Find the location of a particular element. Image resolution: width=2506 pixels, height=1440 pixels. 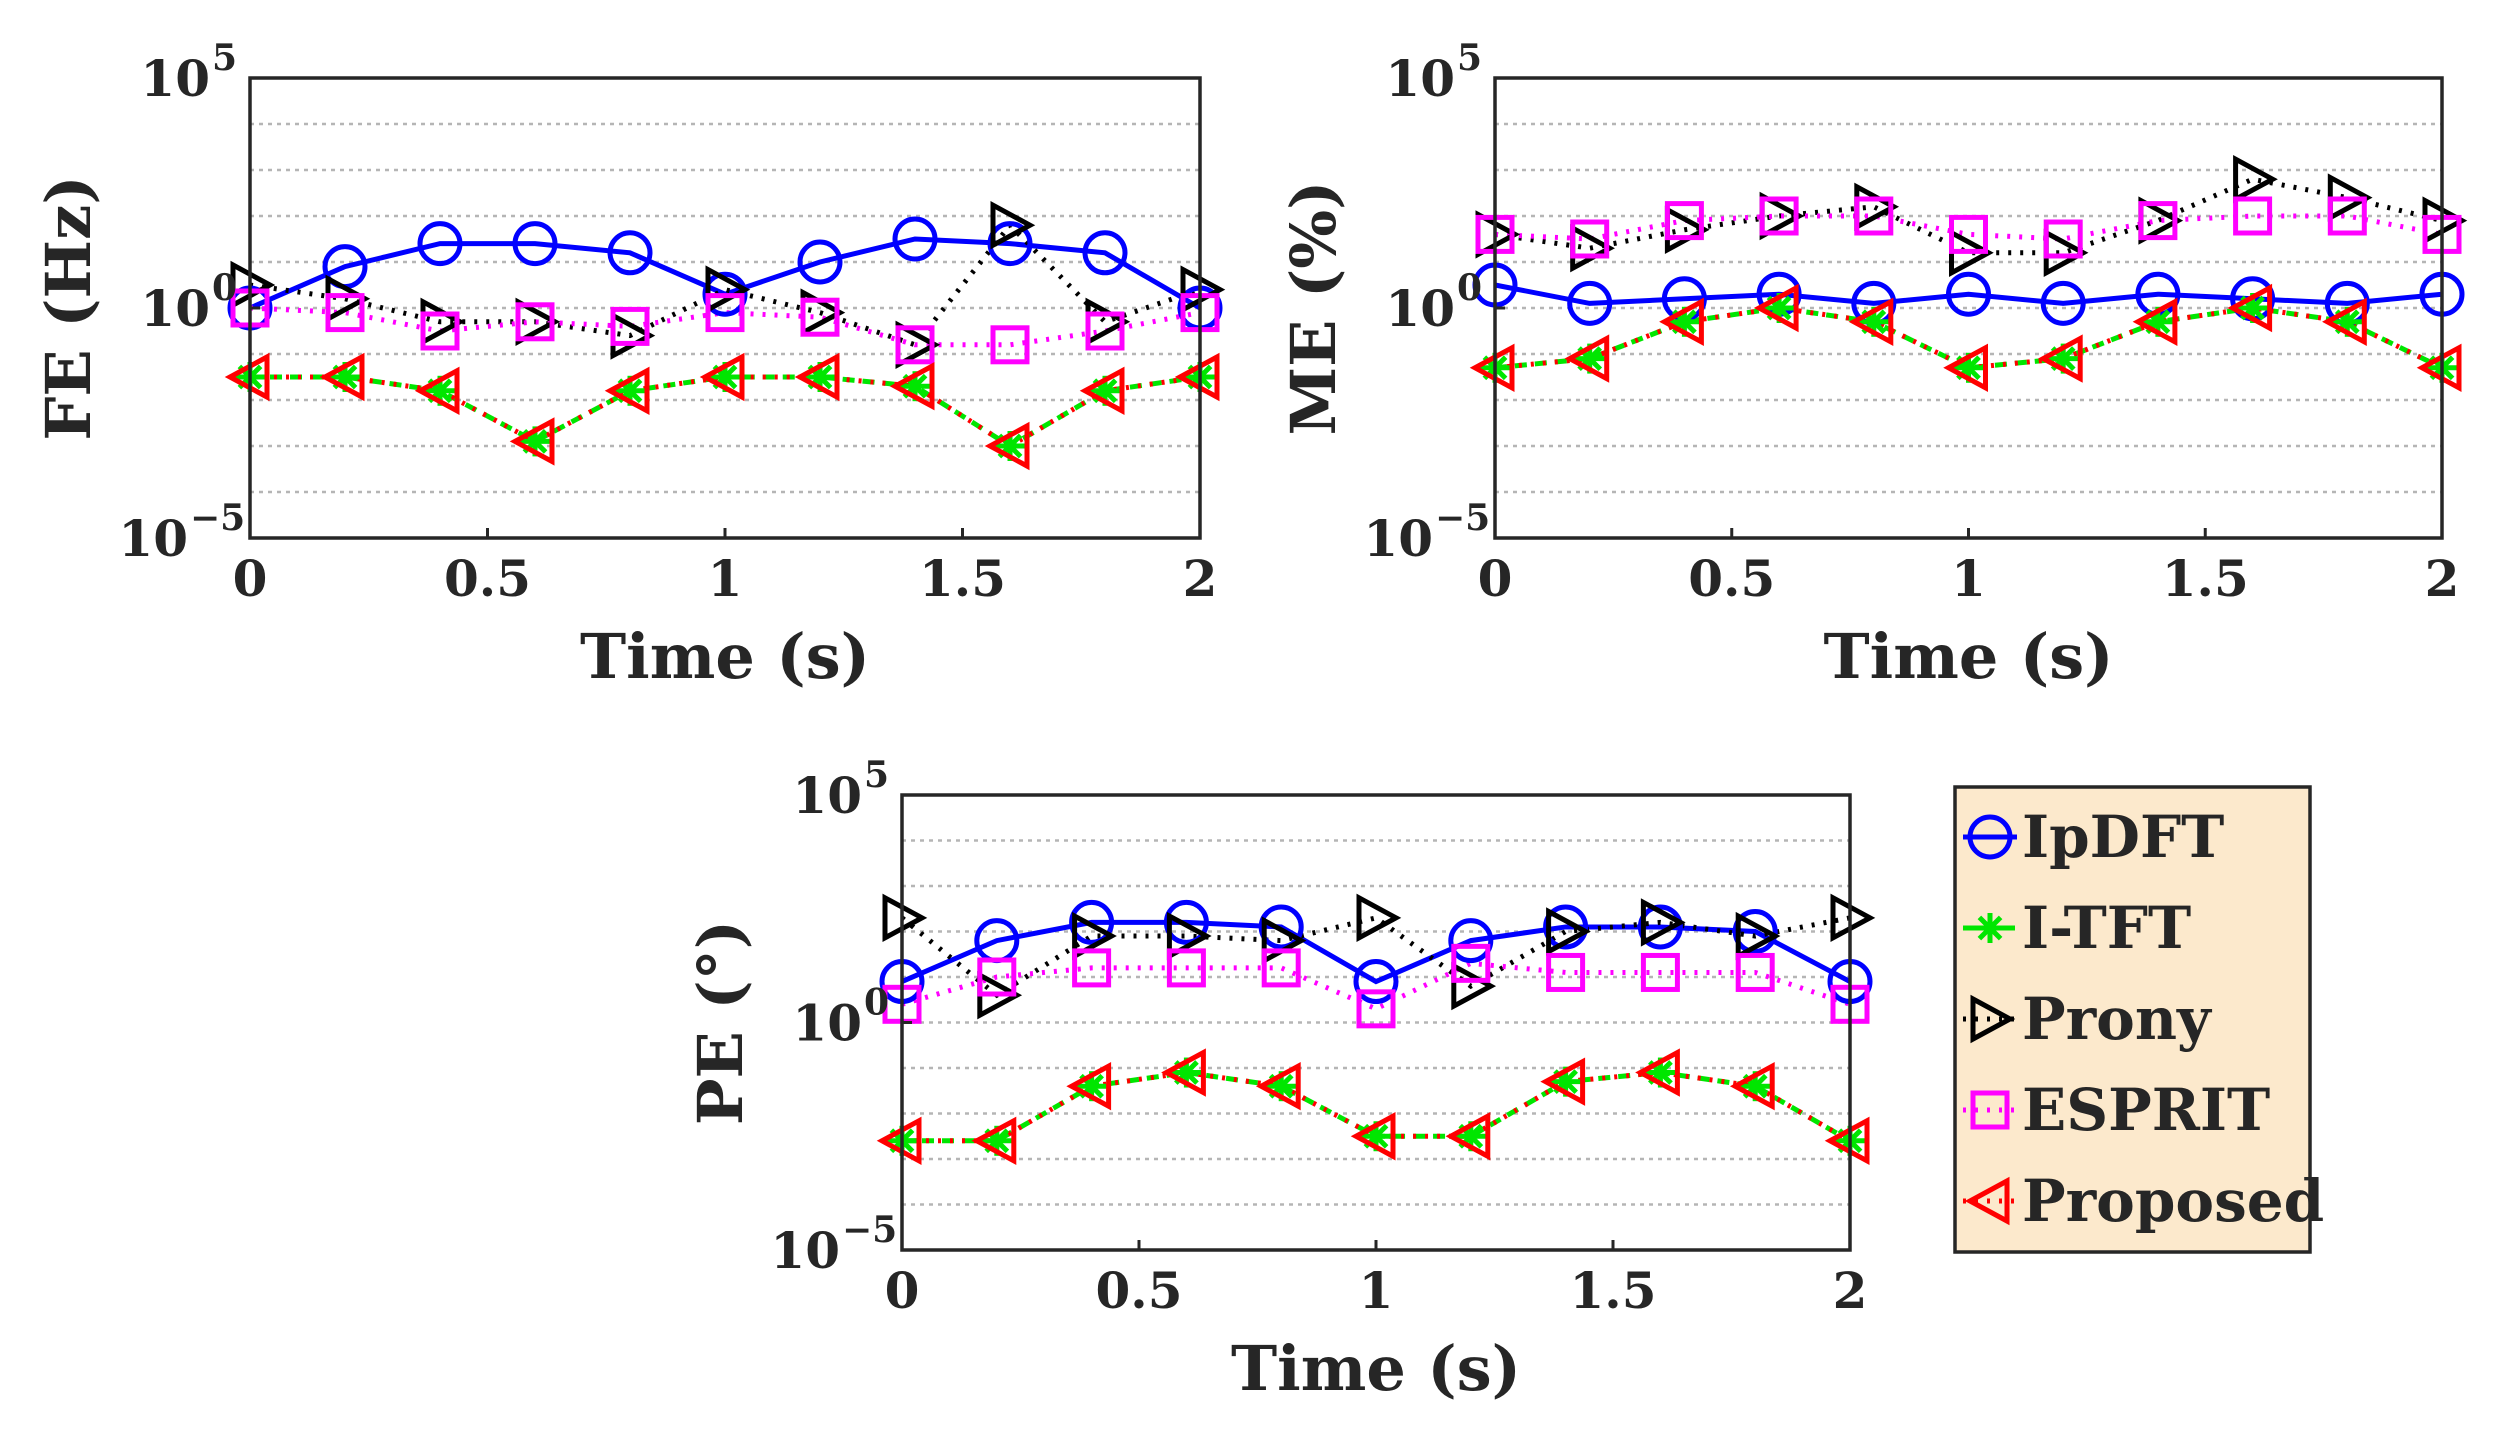

legend: IpDFT I-TFT Prony ESPRIT Proposed is located at coordinates (2138, 1019).